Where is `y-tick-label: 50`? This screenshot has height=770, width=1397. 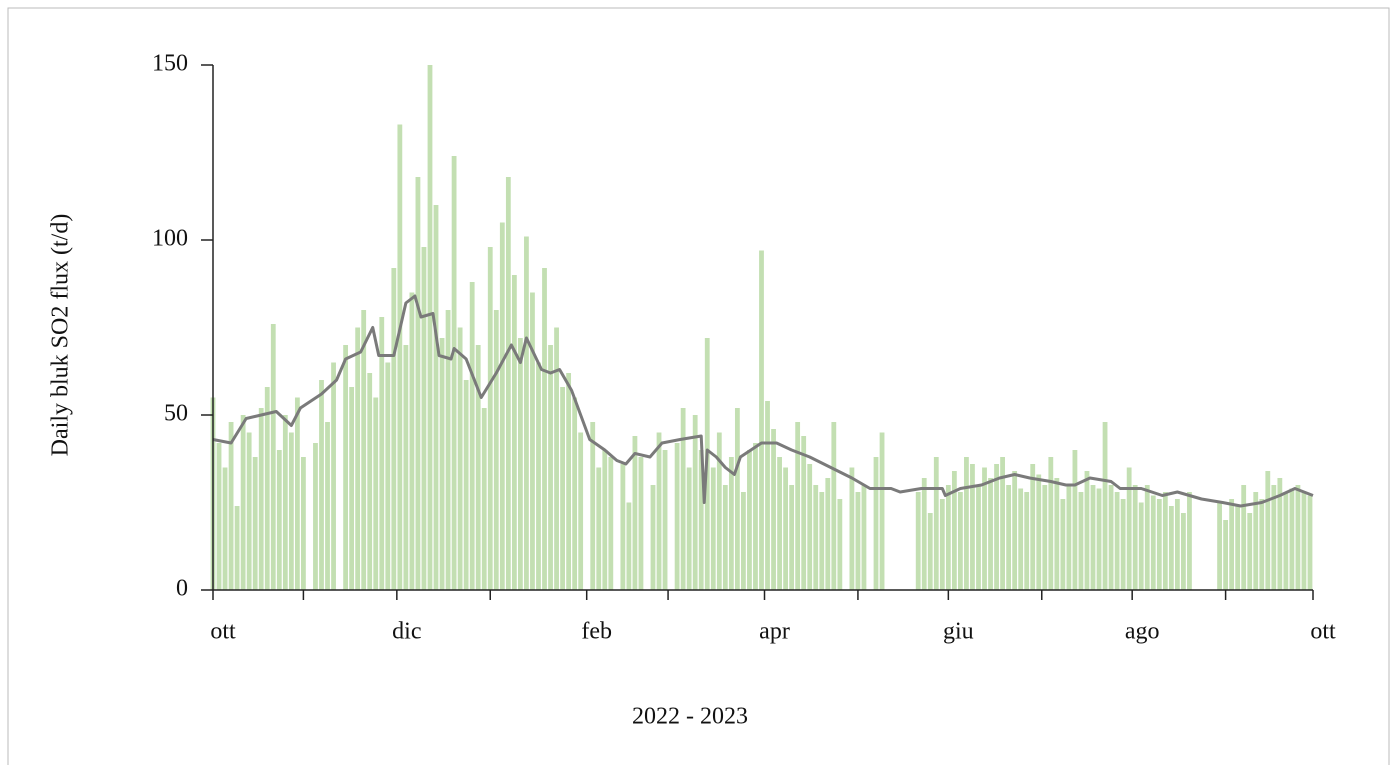 y-tick-label: 50 is located at coordinates (176, 414).